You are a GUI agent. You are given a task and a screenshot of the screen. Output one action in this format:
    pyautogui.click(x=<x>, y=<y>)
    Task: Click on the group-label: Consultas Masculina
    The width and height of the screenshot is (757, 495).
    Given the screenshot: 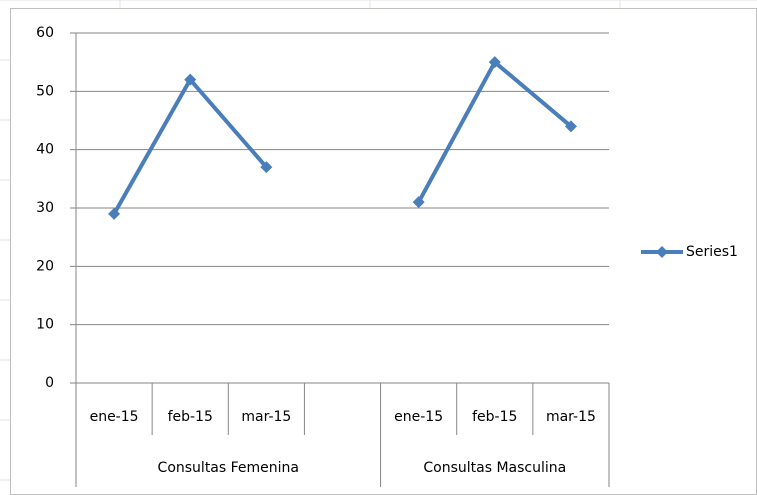 What is the action you would take?
    pyautogui.click(x=494, y=468)
    